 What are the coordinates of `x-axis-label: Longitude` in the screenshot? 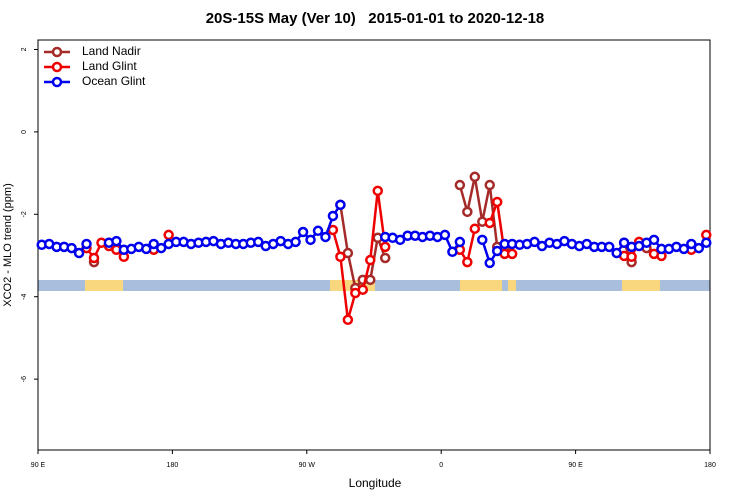 It's located at (375, 483).